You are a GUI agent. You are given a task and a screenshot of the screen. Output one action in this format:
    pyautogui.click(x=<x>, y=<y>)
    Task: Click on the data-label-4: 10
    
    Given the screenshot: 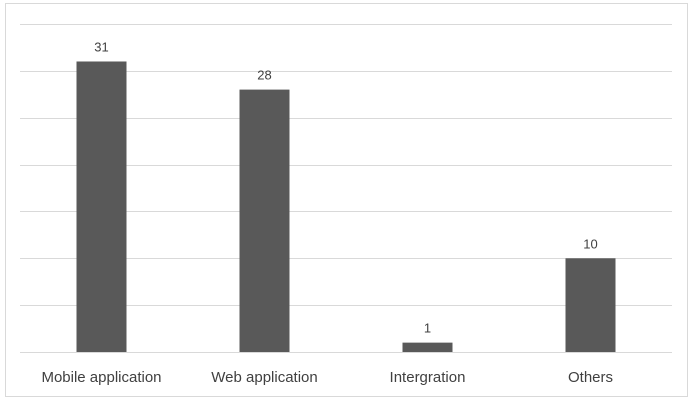 What is the action you would take?
    pyautogui.click(x=590, y=243)
    